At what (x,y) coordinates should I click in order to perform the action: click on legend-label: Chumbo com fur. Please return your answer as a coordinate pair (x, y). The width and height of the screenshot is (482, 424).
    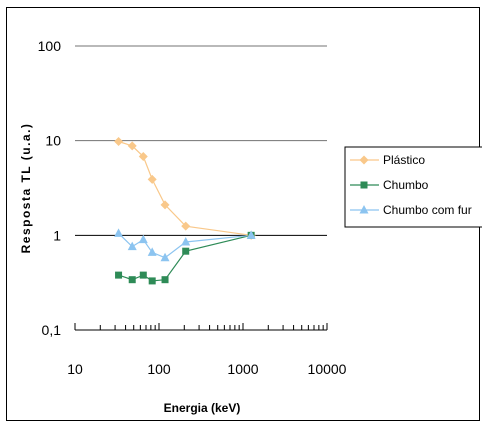
    Looking at the image, I should click on (427, 210).